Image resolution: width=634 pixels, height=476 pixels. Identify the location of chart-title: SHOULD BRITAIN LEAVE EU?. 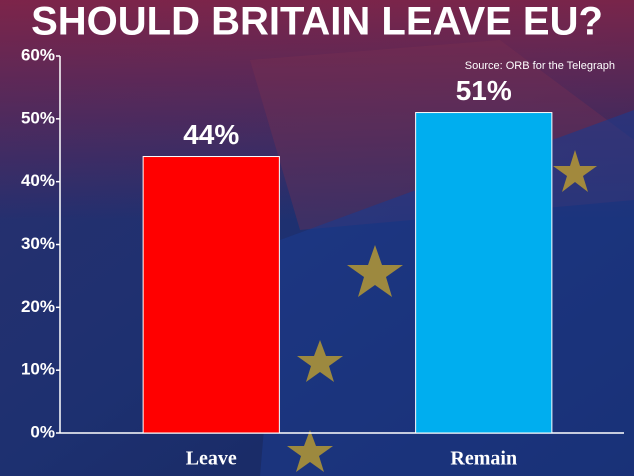
(317, 22).